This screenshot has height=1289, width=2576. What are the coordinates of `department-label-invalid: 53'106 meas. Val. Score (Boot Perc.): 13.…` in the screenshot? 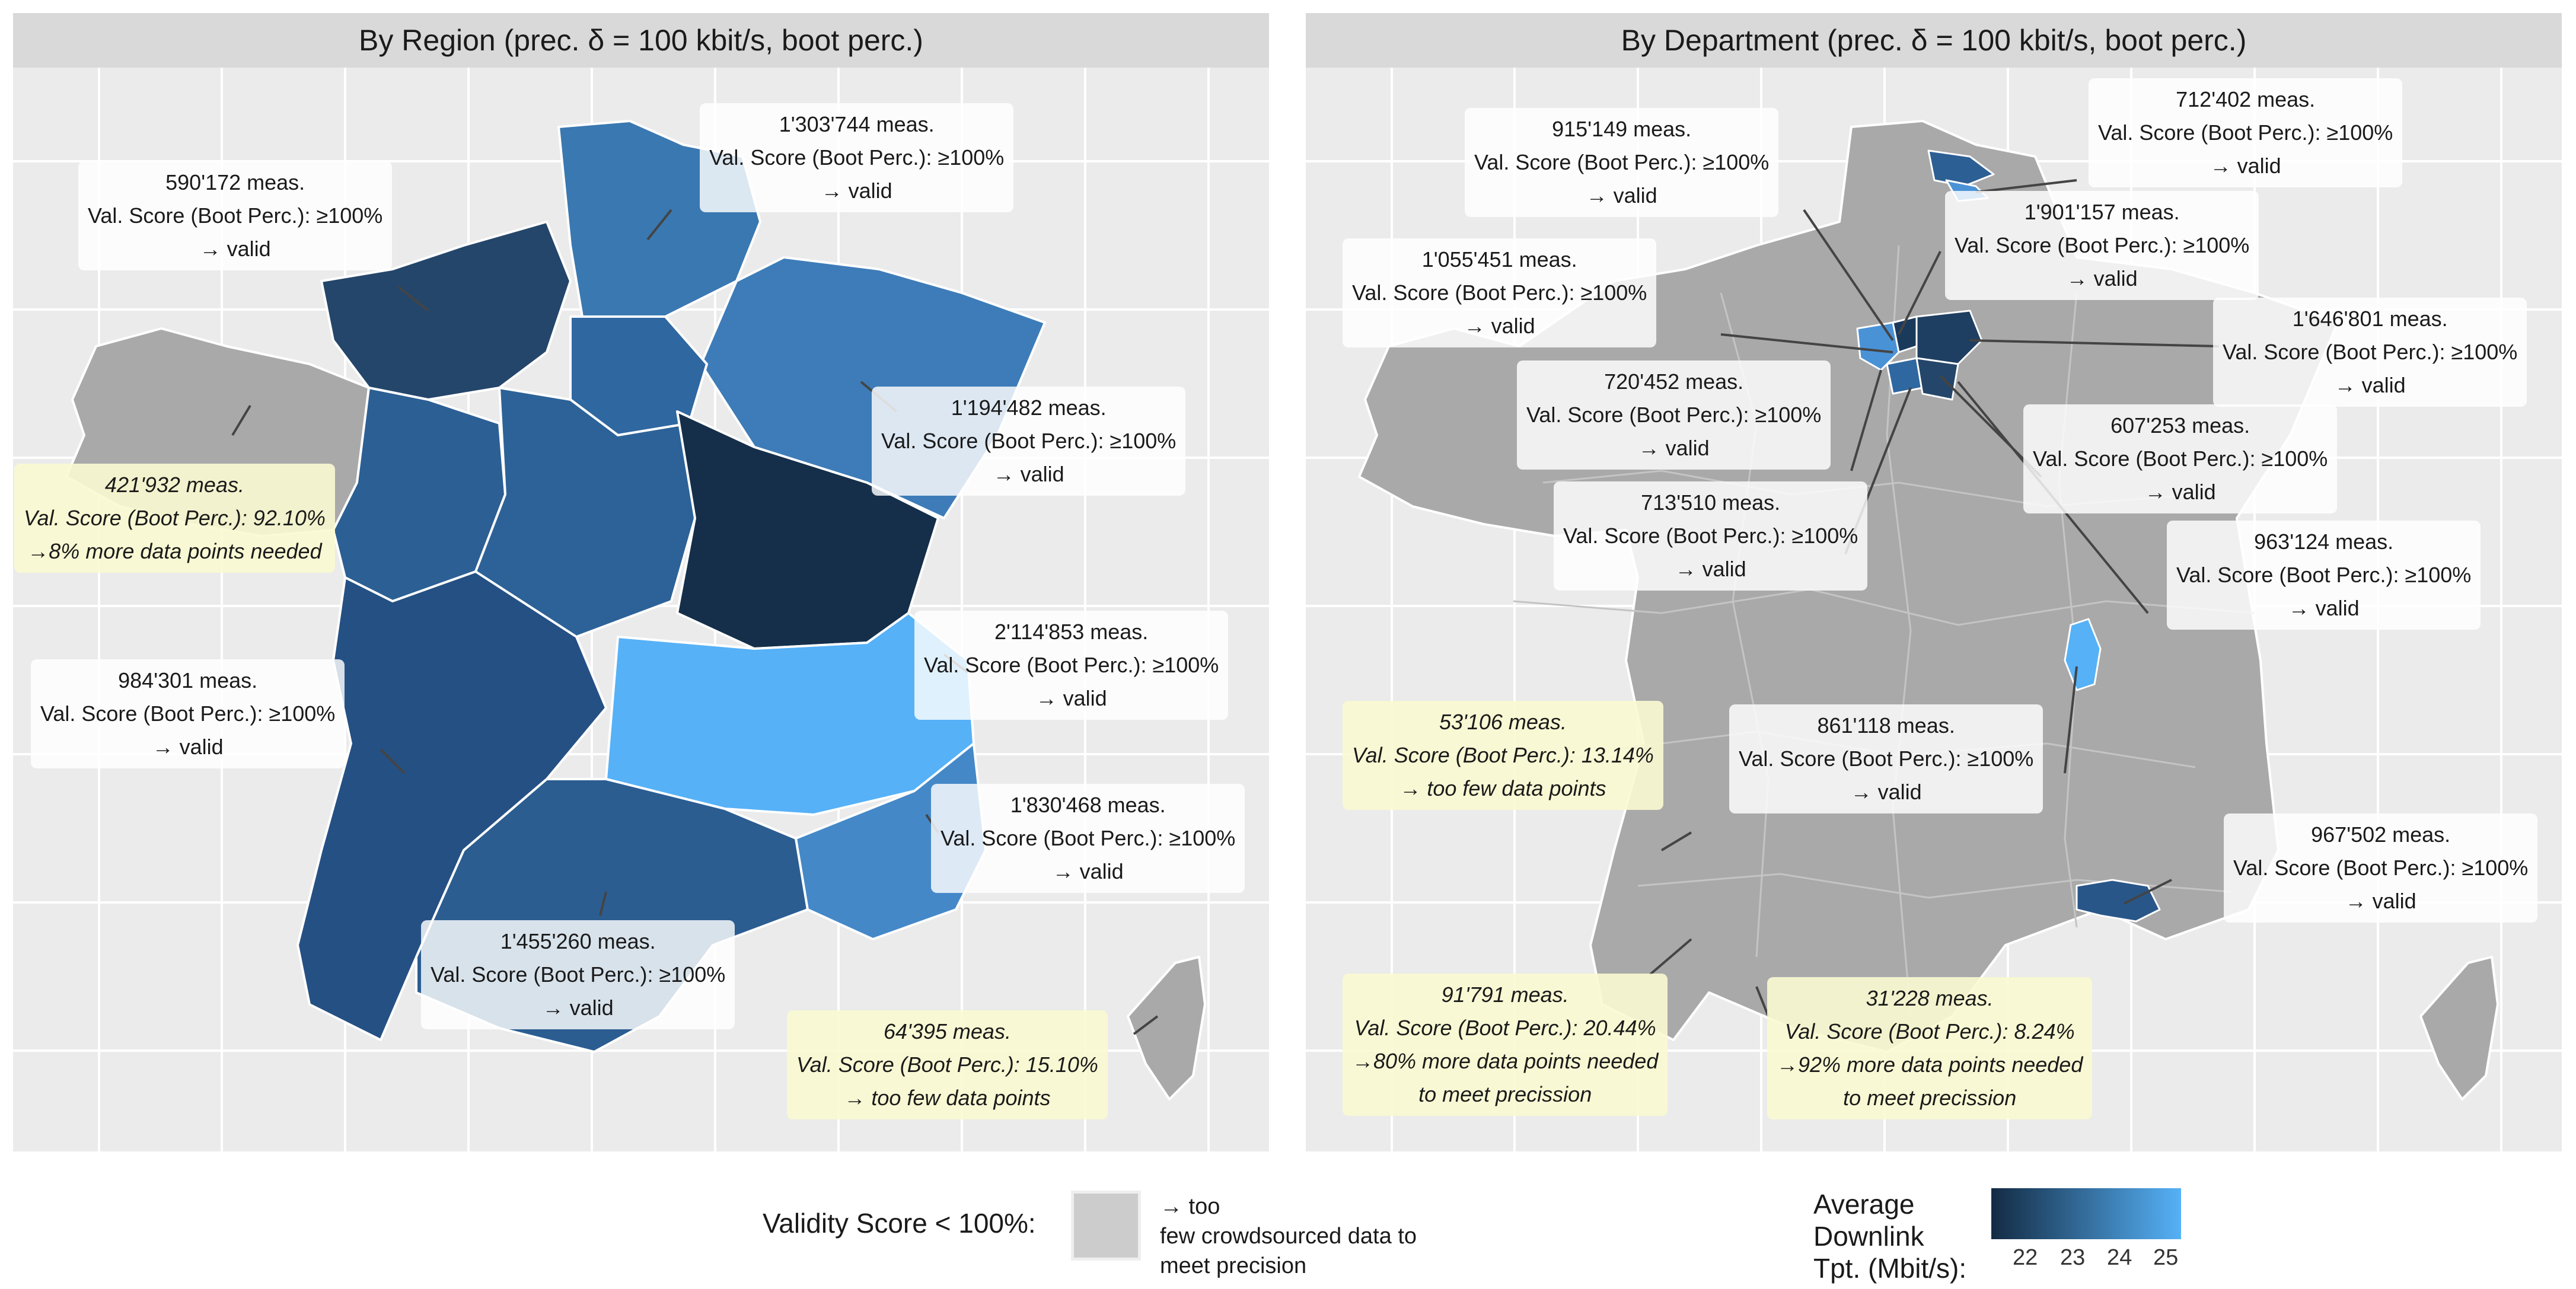 It's located at (1503, 756).